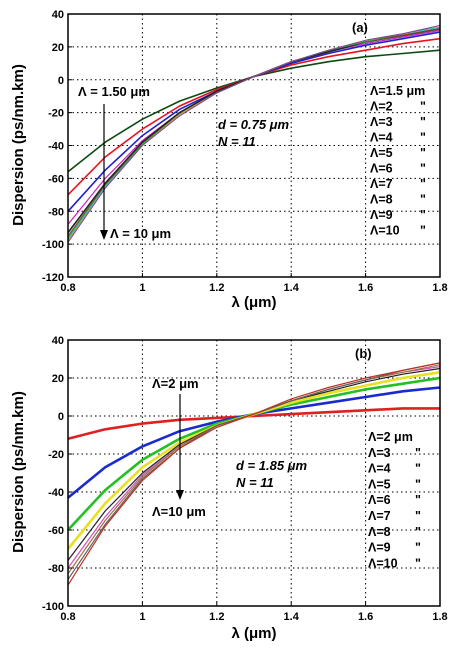  Describe the element at coordinates (254, 124) in the screenshot. I see `param-d-panel-a: d = 0.75 μm` at that location.